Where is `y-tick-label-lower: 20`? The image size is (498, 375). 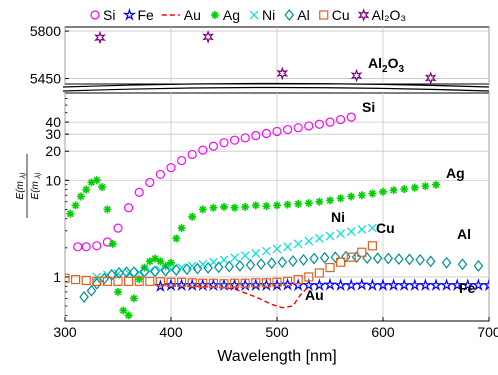
y-tick-label-lower: 20 is located at coordinates (53, 151).